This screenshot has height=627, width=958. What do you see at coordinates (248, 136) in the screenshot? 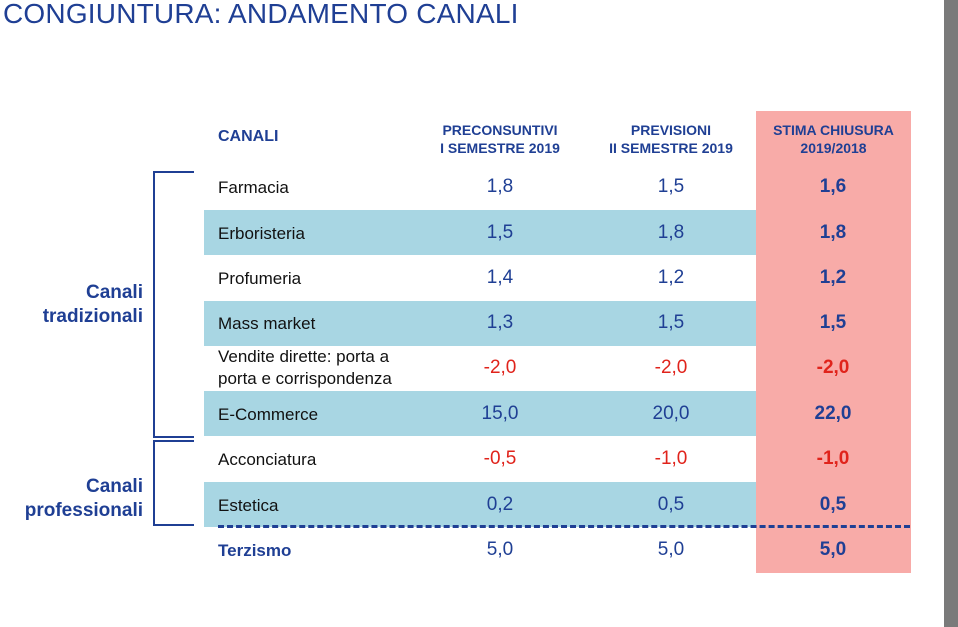
I see `header-canali: CANALI` at bounding box center [248, 136].